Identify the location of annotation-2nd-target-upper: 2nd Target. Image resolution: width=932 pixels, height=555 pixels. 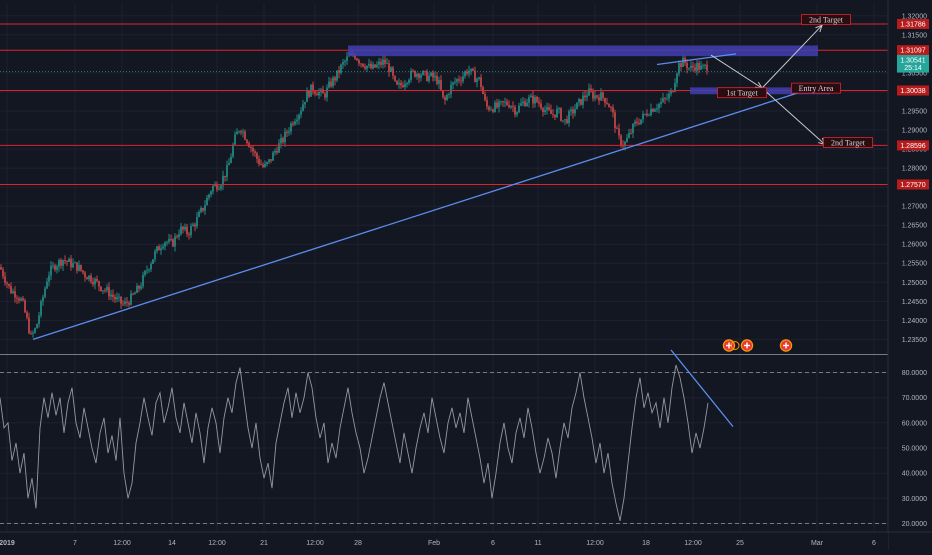
(826, 20).